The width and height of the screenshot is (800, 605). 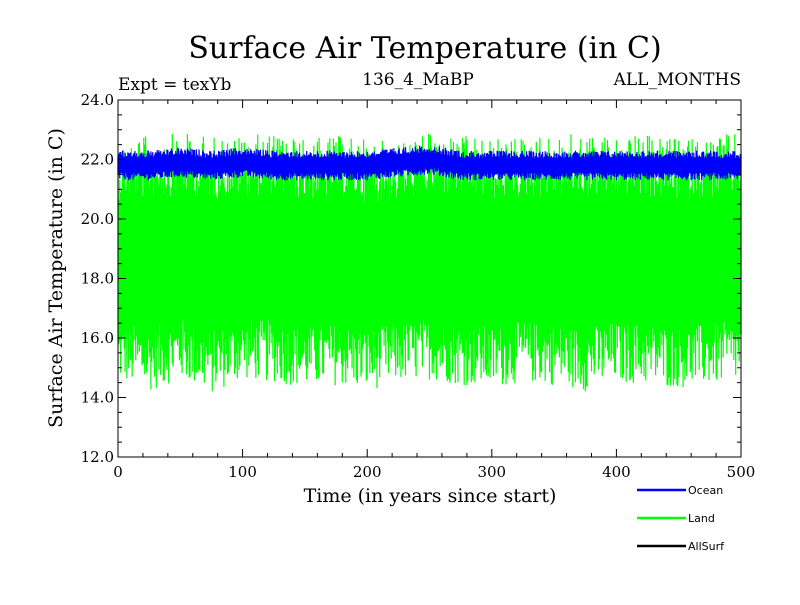 What do you see at coordinates (429, 163) in the screenshot?
I see `series-ocean-line` at bounding box center [429, 163].